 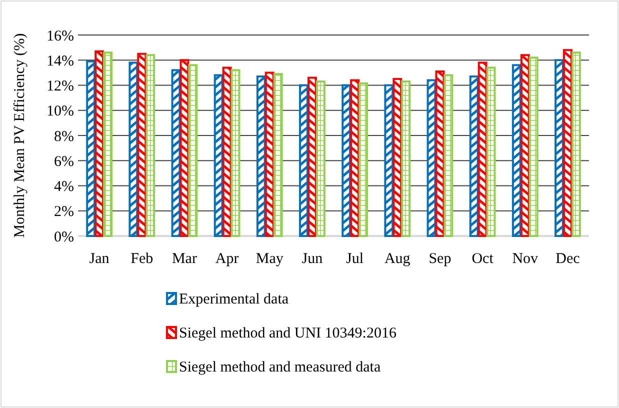 What do you see at coordinates (64, 237) in the screenshot?
I see `y-tick-label: 0%` at bounding box center [64, 237].